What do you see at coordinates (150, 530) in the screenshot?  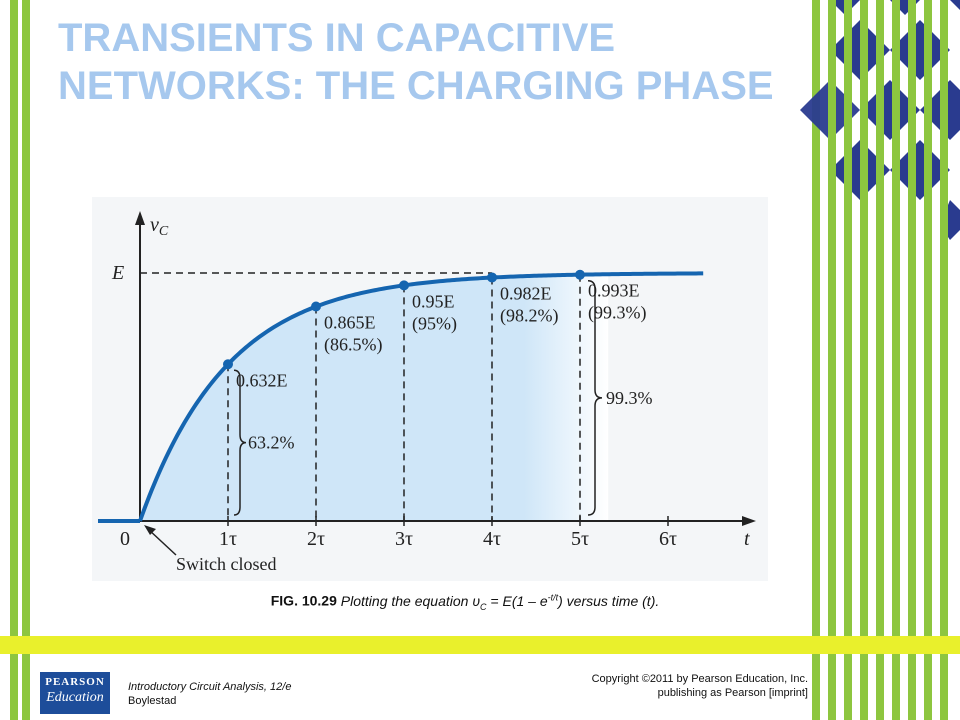 I see `annotation-arrowhead` at bounding box center [150, 530].